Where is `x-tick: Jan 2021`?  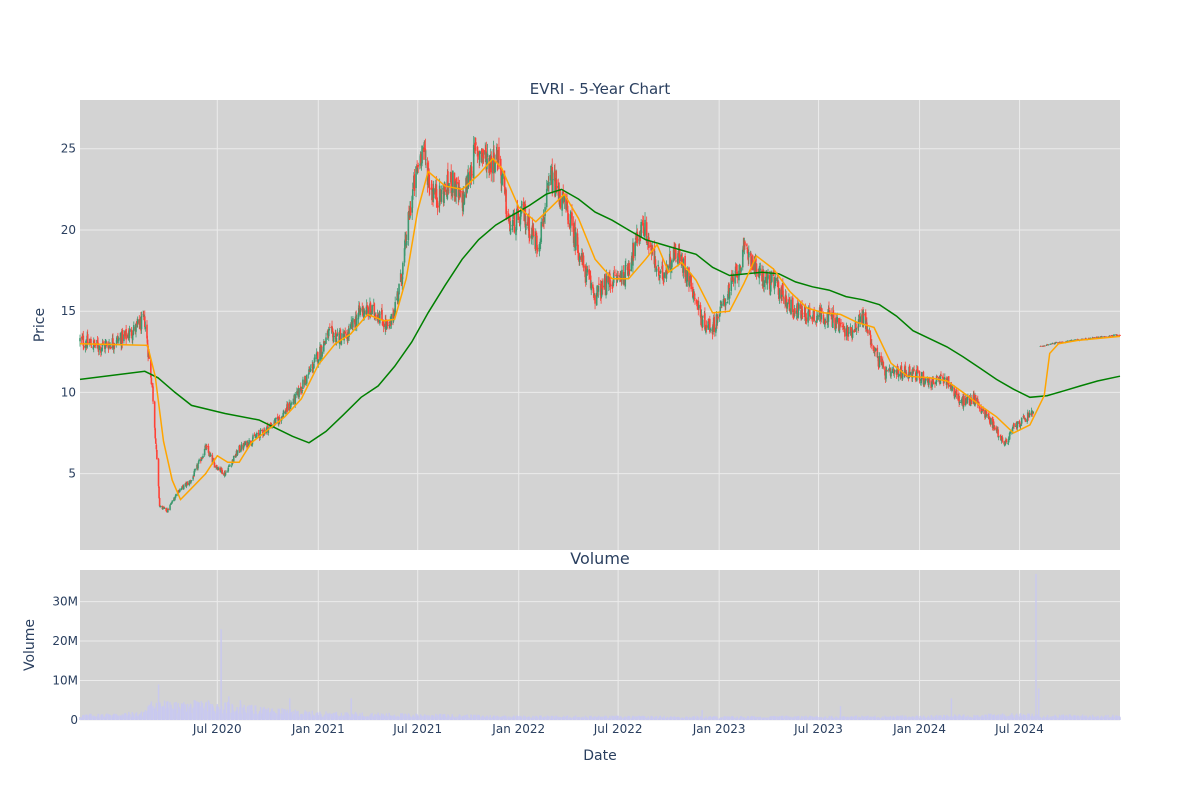 x-tick: Jan 2021 is located at coordinates (318, 729).